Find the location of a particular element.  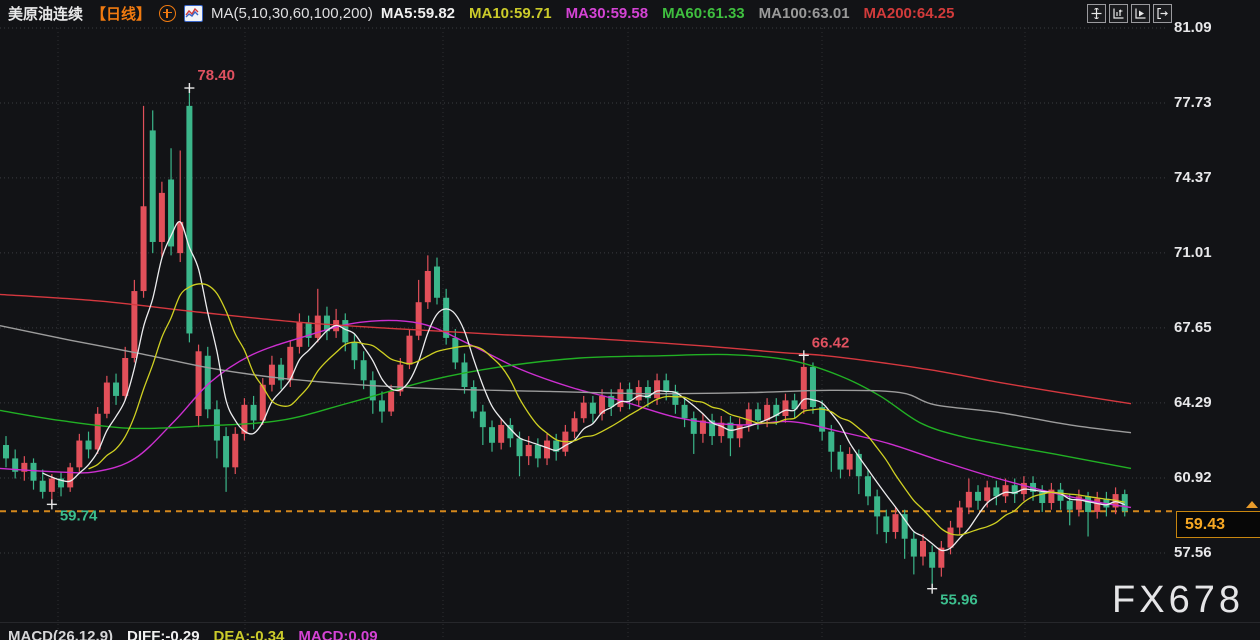

ma-value-label: MA5:59.82 is located at coordinates (418, 13).